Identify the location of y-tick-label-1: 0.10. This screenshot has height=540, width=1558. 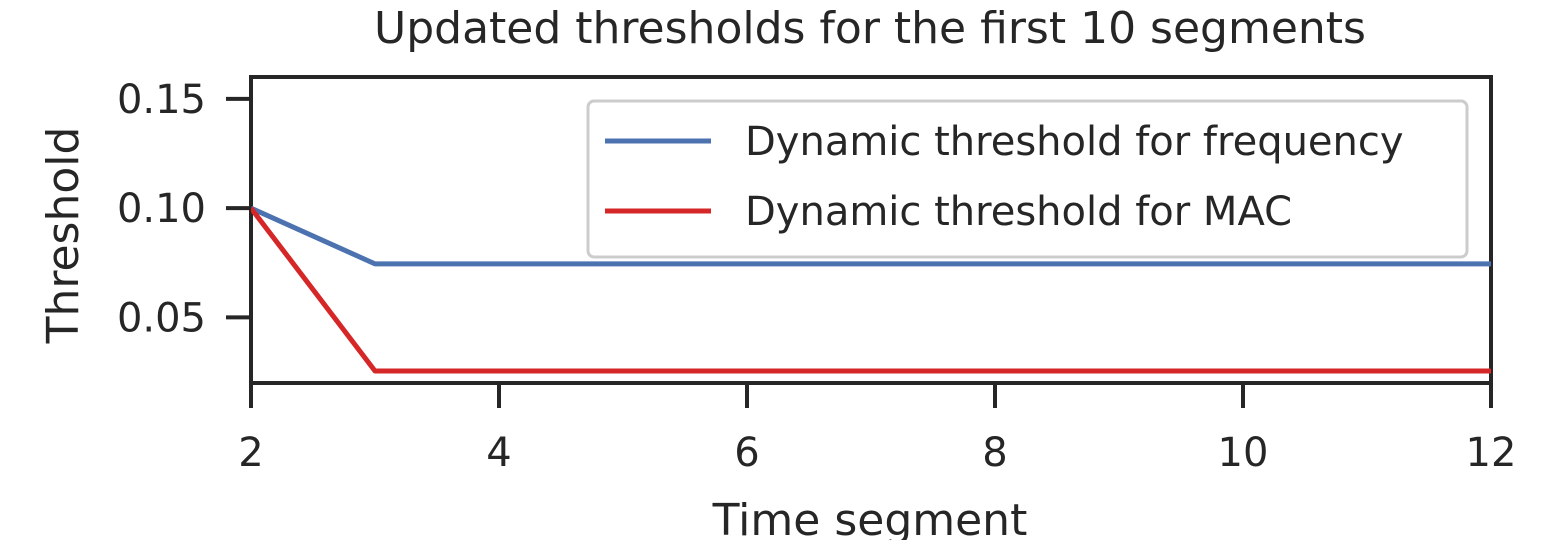
(161, 209).